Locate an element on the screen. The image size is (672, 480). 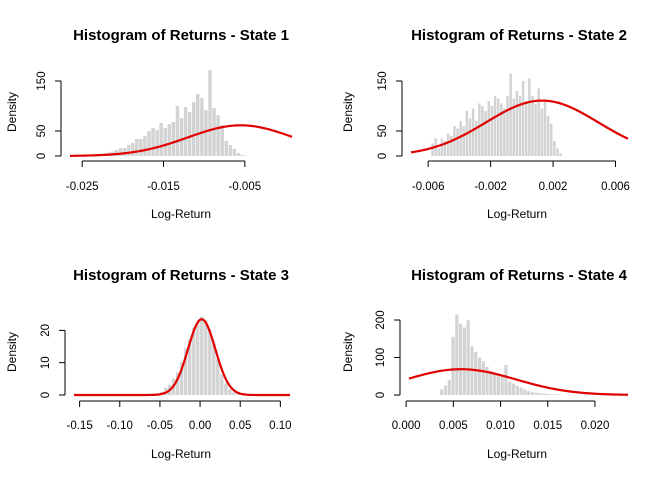
x-tick-label: -0.005 is located at coordinates (245, 187).